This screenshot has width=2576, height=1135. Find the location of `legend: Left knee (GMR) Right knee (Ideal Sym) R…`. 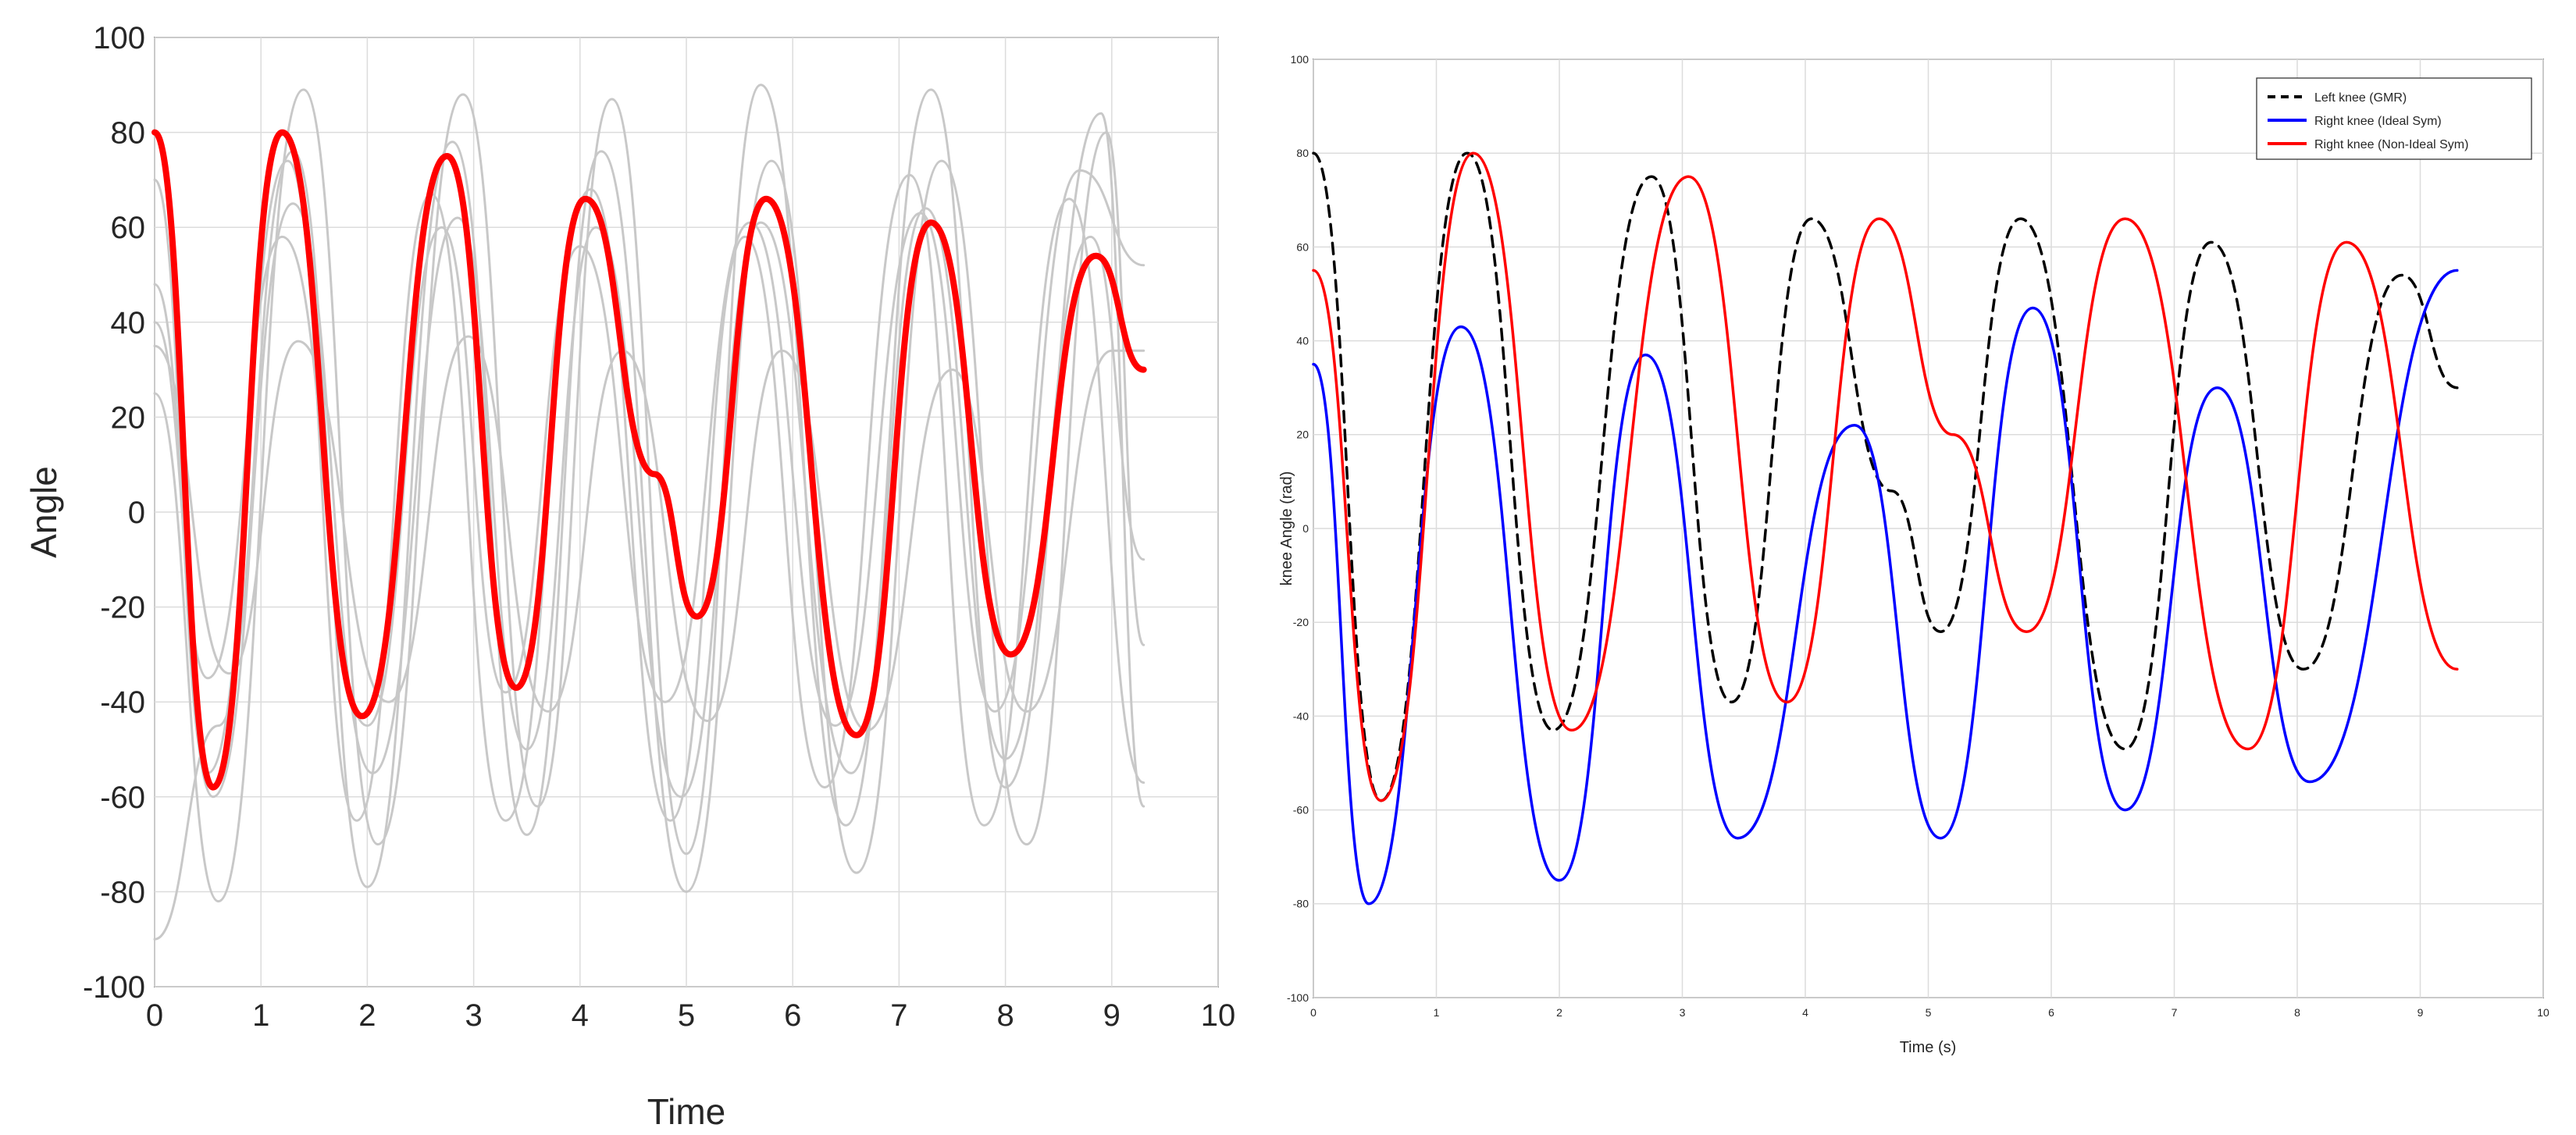

legend: Left knee (GMR) Right knee (Ideal Sym) R… is located at coordinates (2394, 119).